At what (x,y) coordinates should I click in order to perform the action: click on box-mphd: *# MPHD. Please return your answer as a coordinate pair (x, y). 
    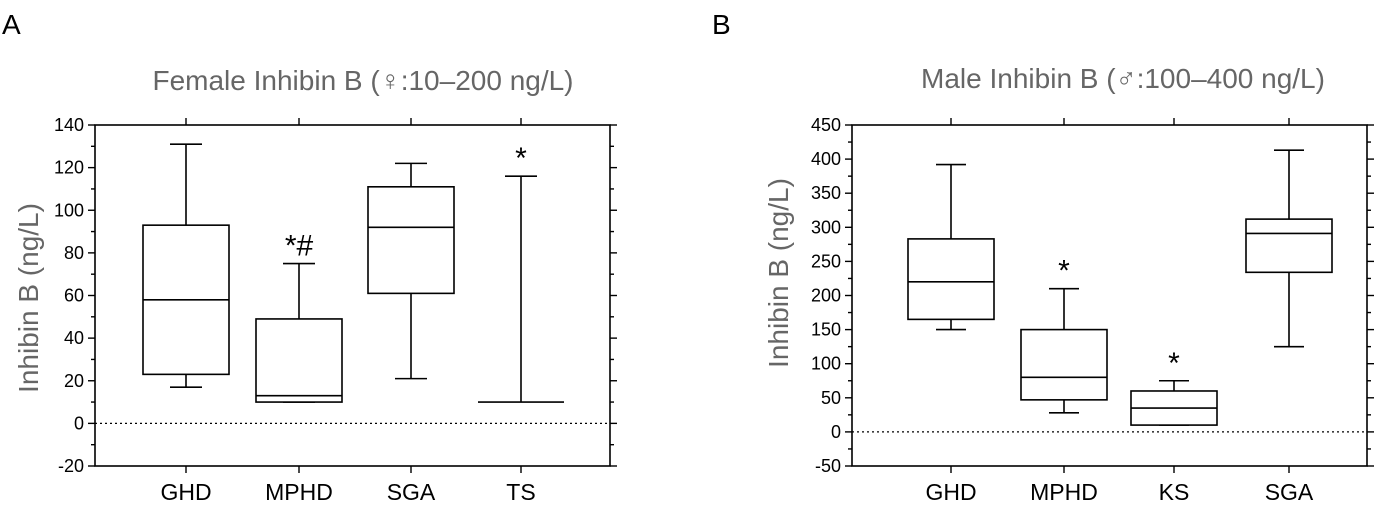
    Looking at the image, I should click on (299, 311).